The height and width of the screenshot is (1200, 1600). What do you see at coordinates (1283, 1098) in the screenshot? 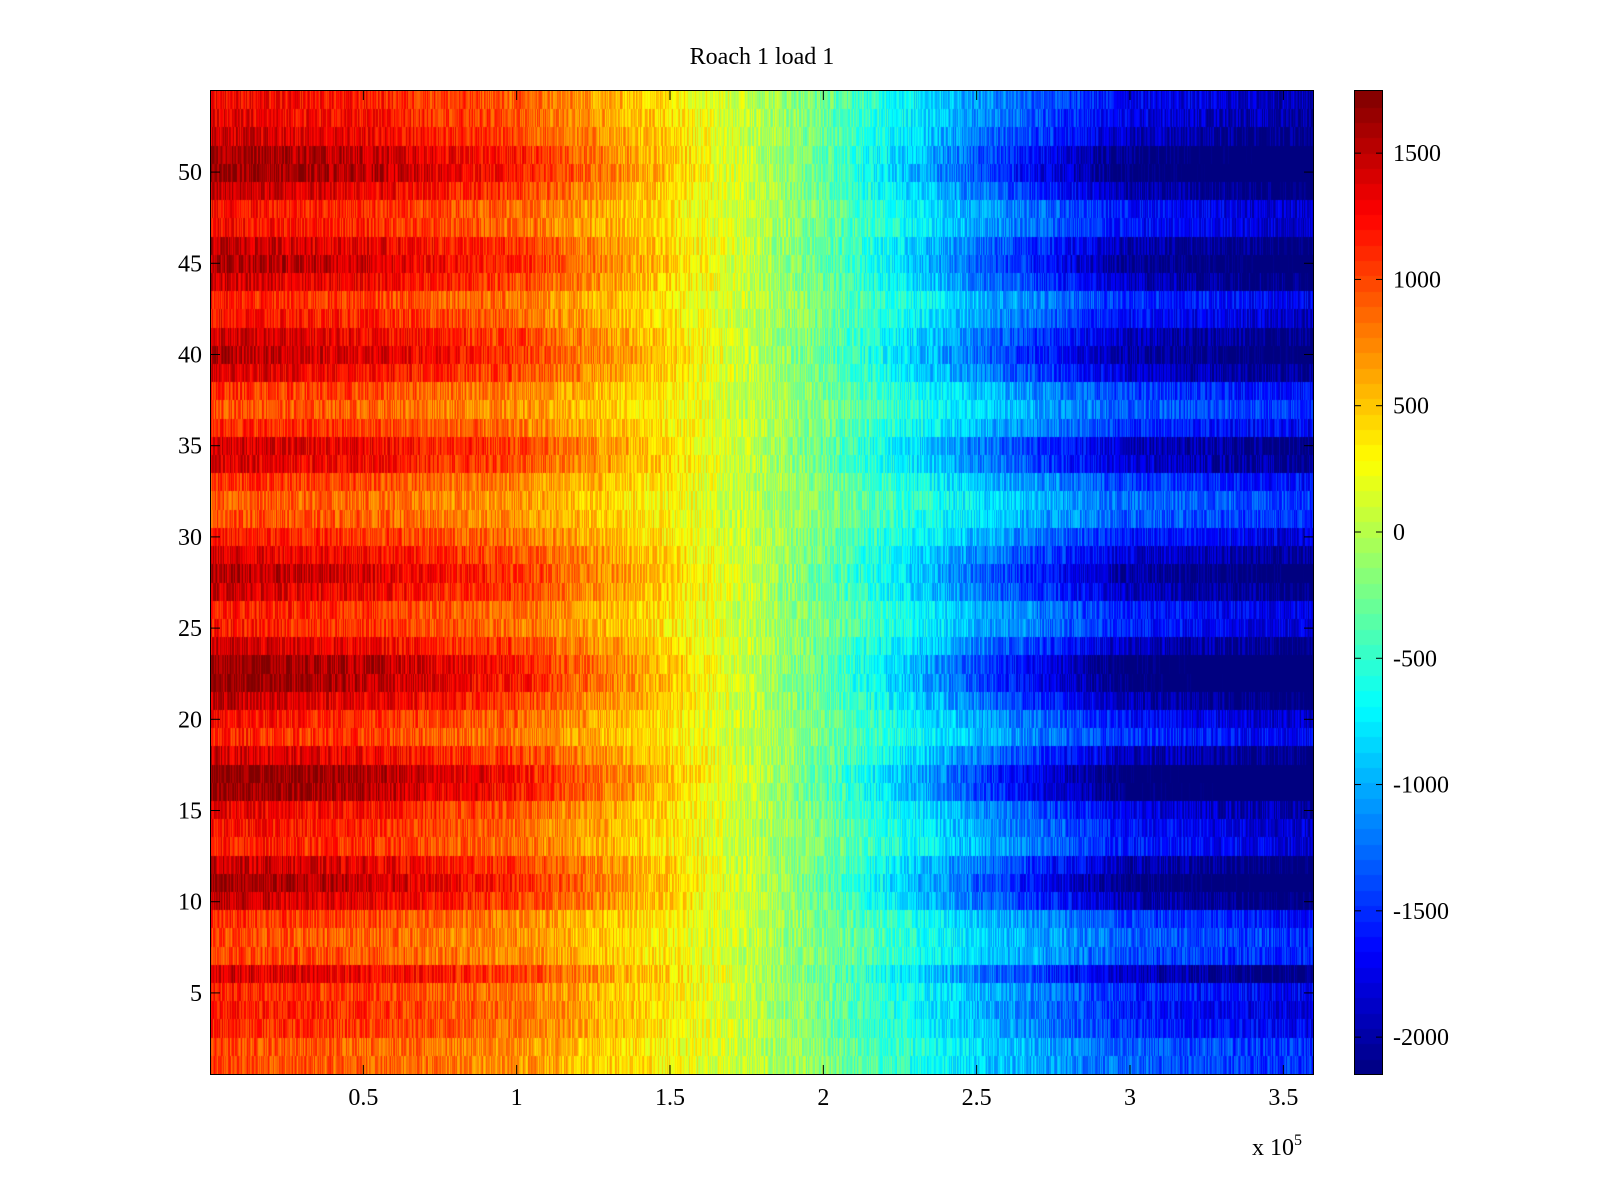
I see `x-tick-label: 3.5` at bounding box center [1283, 1098].